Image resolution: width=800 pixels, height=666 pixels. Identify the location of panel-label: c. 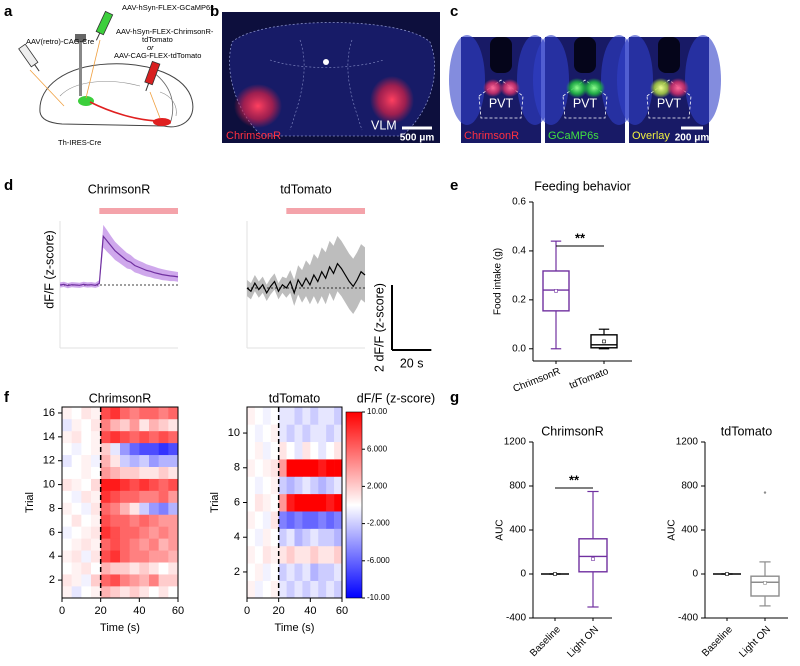
(454, 11).